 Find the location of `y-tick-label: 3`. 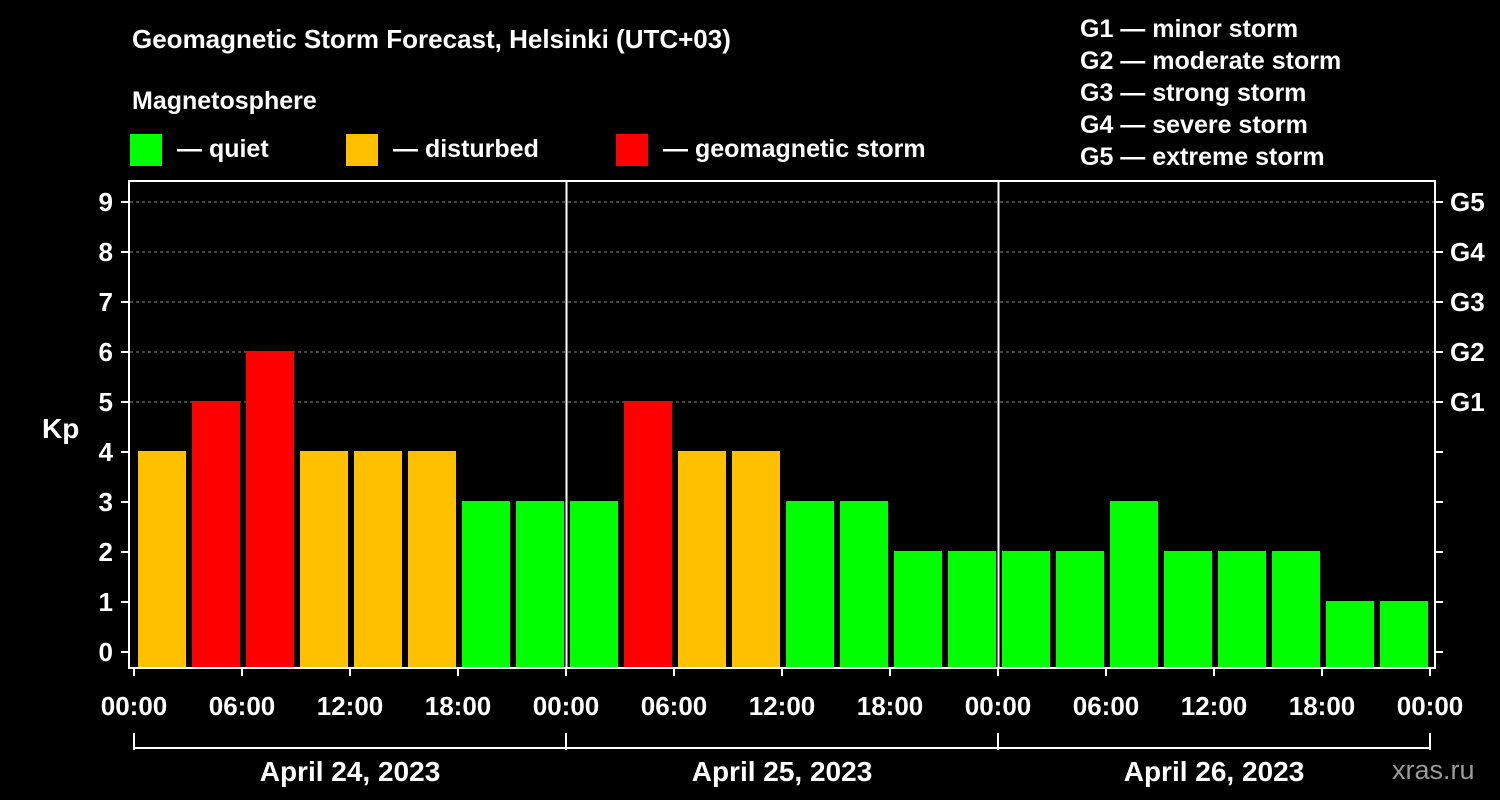

y-tick-label: 3 is located at coordinates (106, 502).